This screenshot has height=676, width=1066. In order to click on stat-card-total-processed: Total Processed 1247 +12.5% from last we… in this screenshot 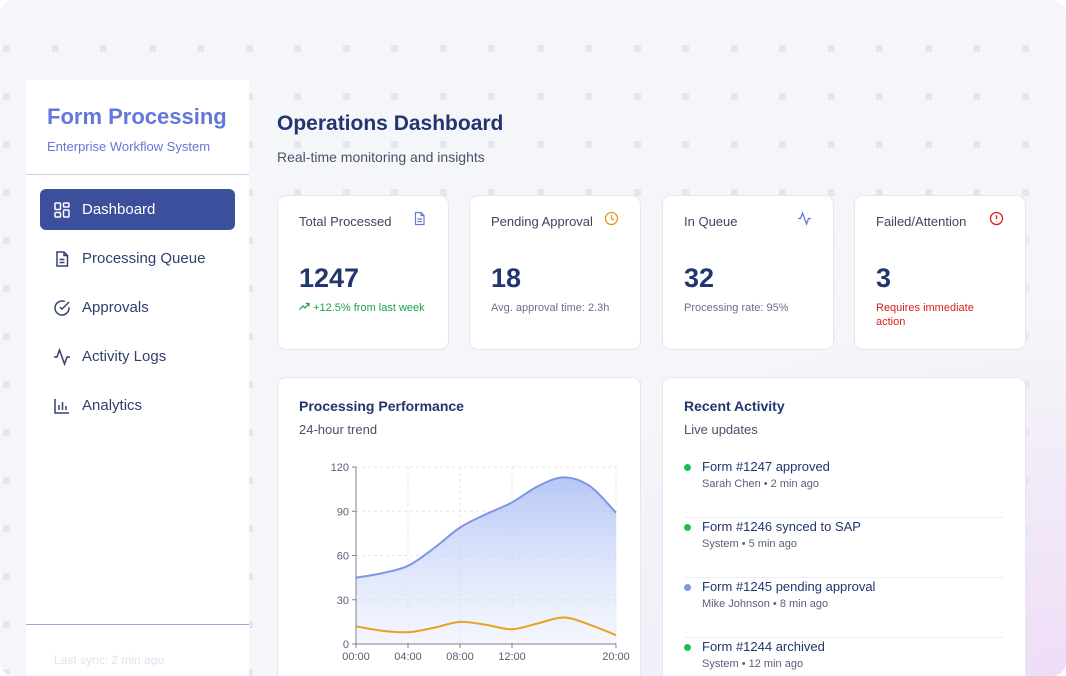, I will do `click(363, 272)`.